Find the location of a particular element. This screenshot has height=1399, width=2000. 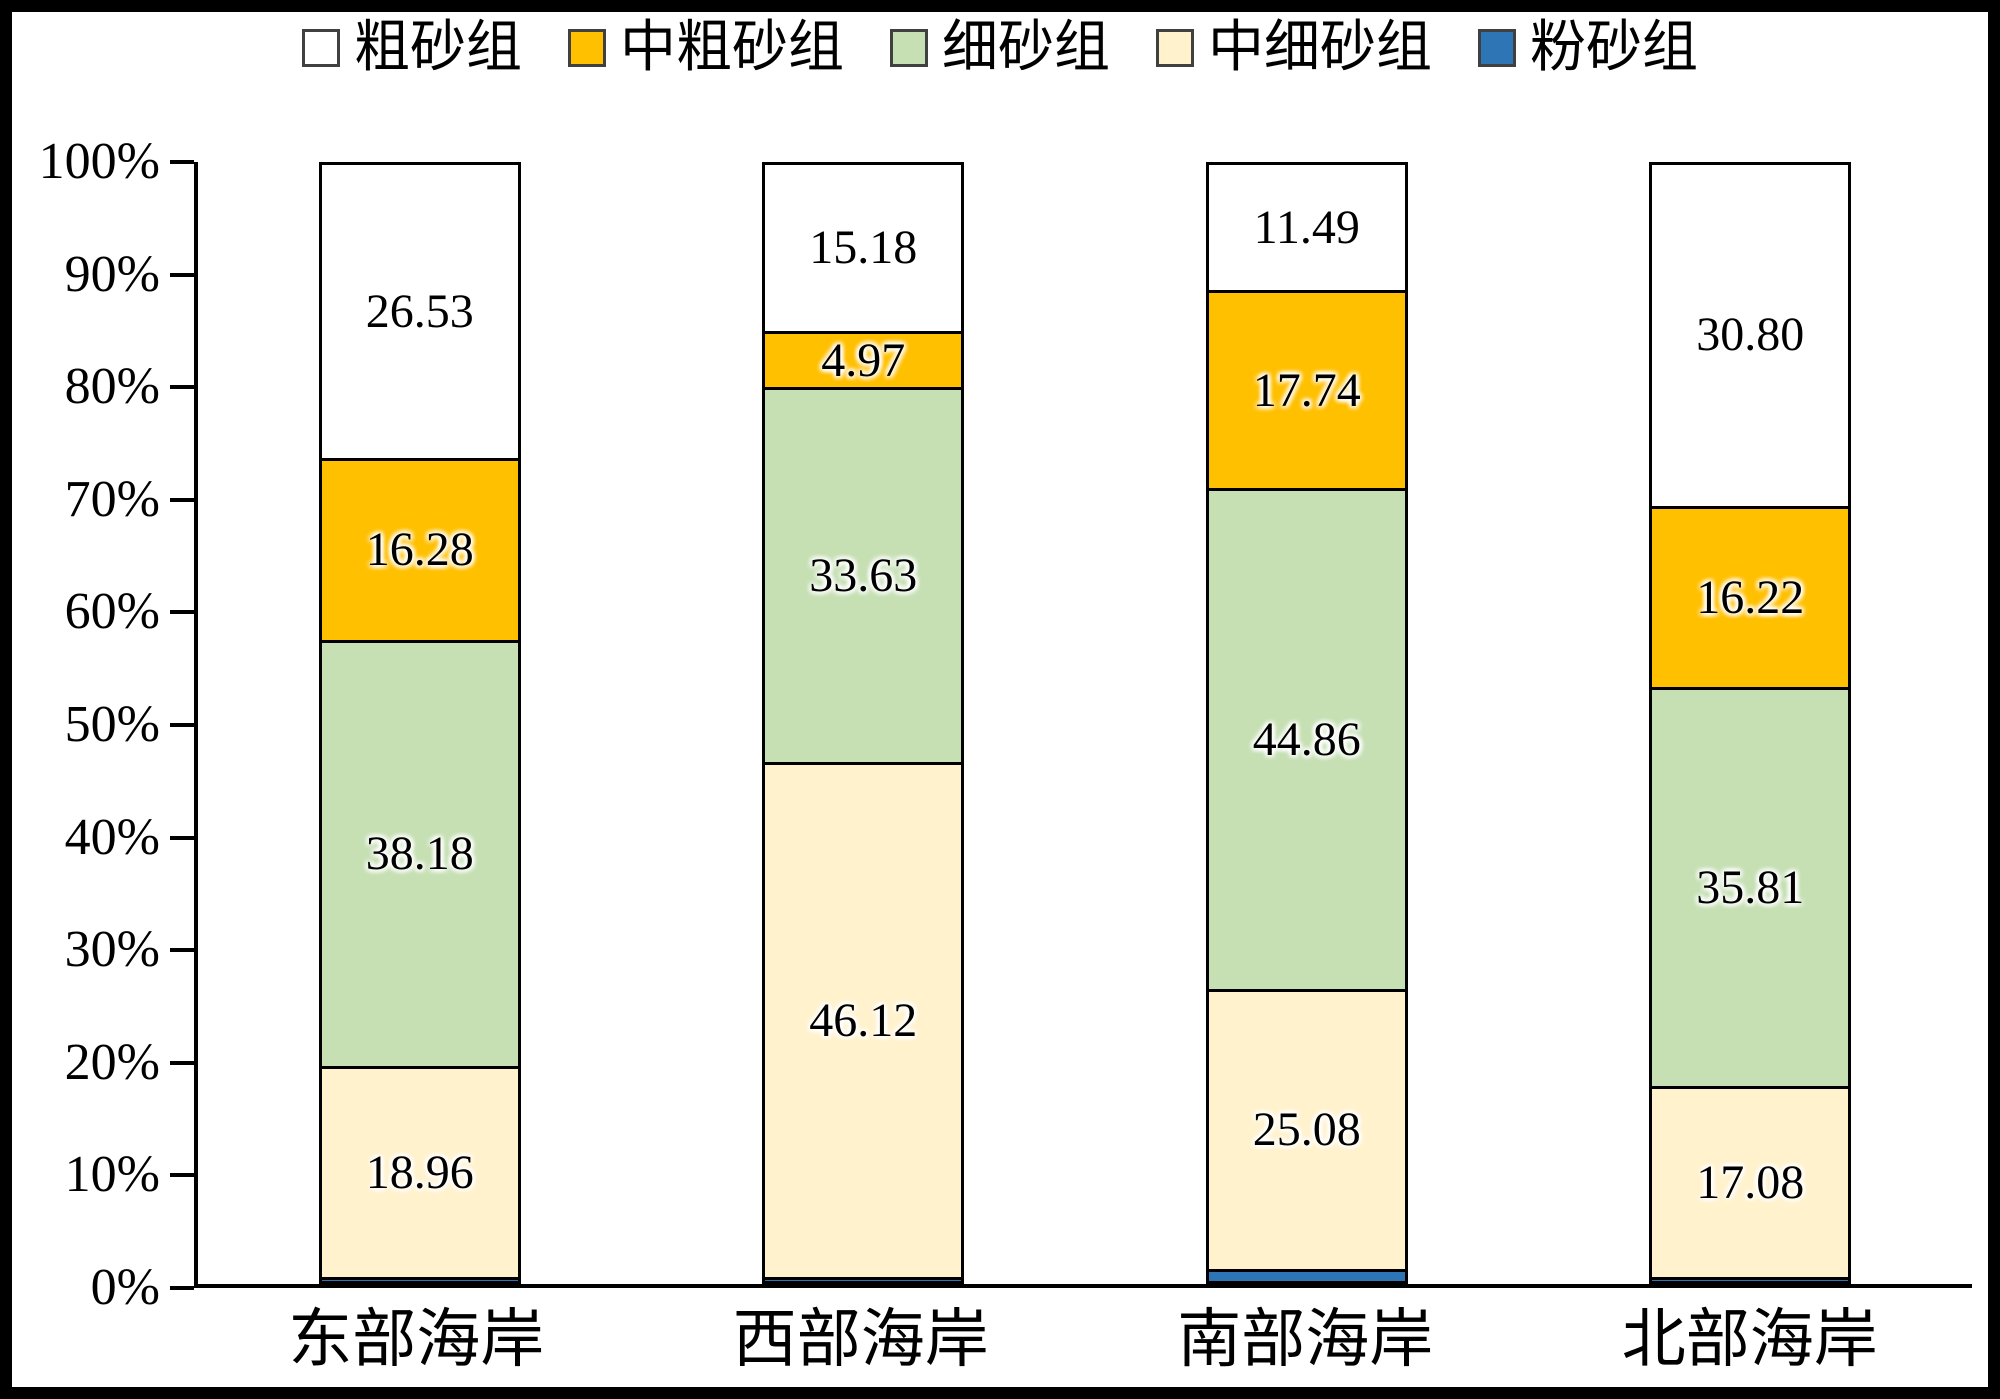

bar-value-label: 15.18 is located at coordinates (863, 248).